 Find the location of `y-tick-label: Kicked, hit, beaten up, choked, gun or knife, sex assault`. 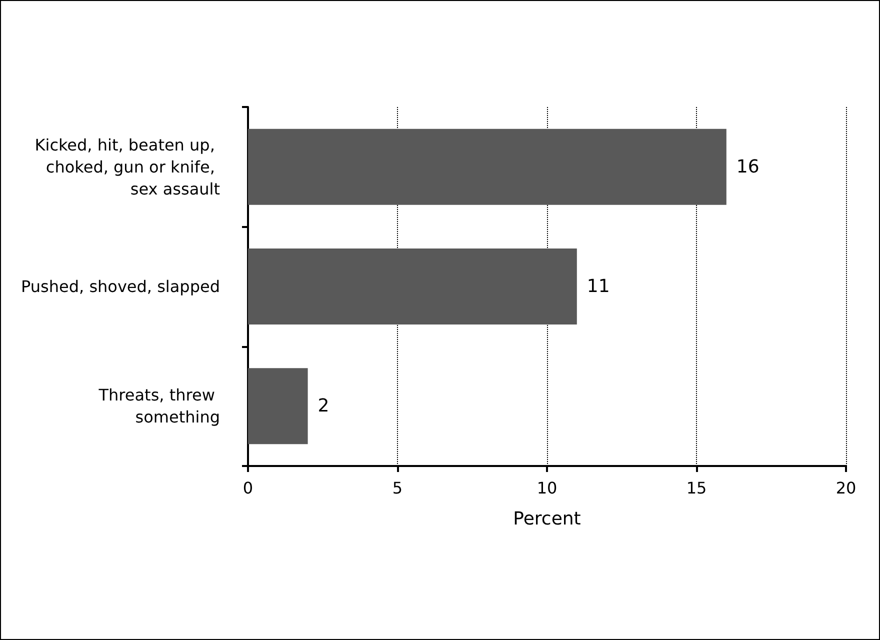

y-tick-label: Kicked, hit, beaten up, choked, gun or knife, sex assault is located at coordinates (127, 166).